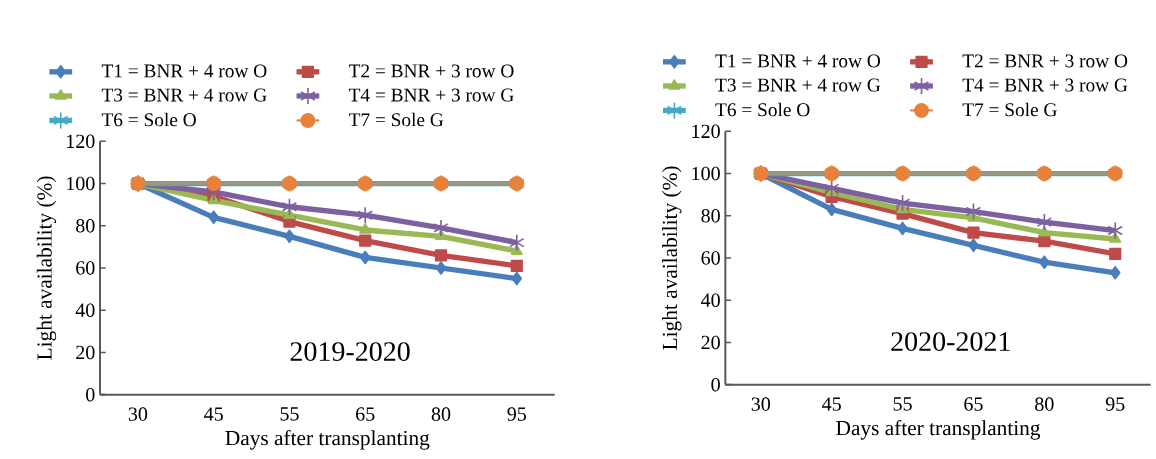 The width and height of the screenshot is (1156, 459). What do you see at coordinates (350, 352) in the screenshot?
I see `annotation: 2019-2020` at bounding box center [350, 352].